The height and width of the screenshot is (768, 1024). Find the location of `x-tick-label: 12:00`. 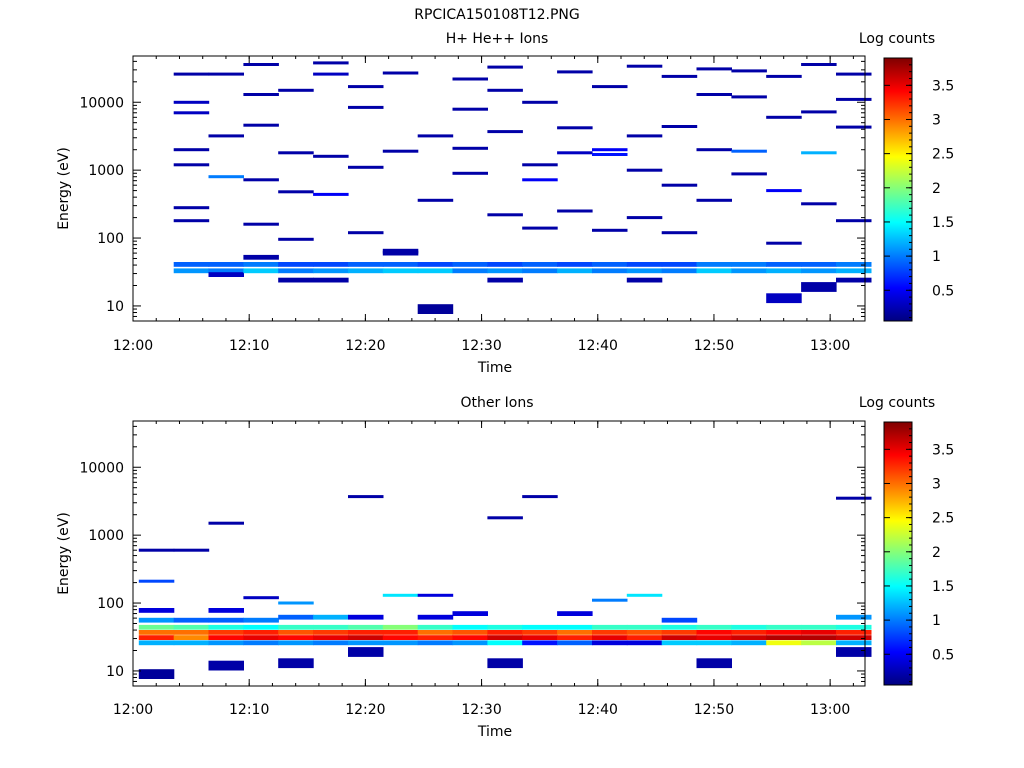

x-tick-label: 12:00 is located at coordinates (133, 346).